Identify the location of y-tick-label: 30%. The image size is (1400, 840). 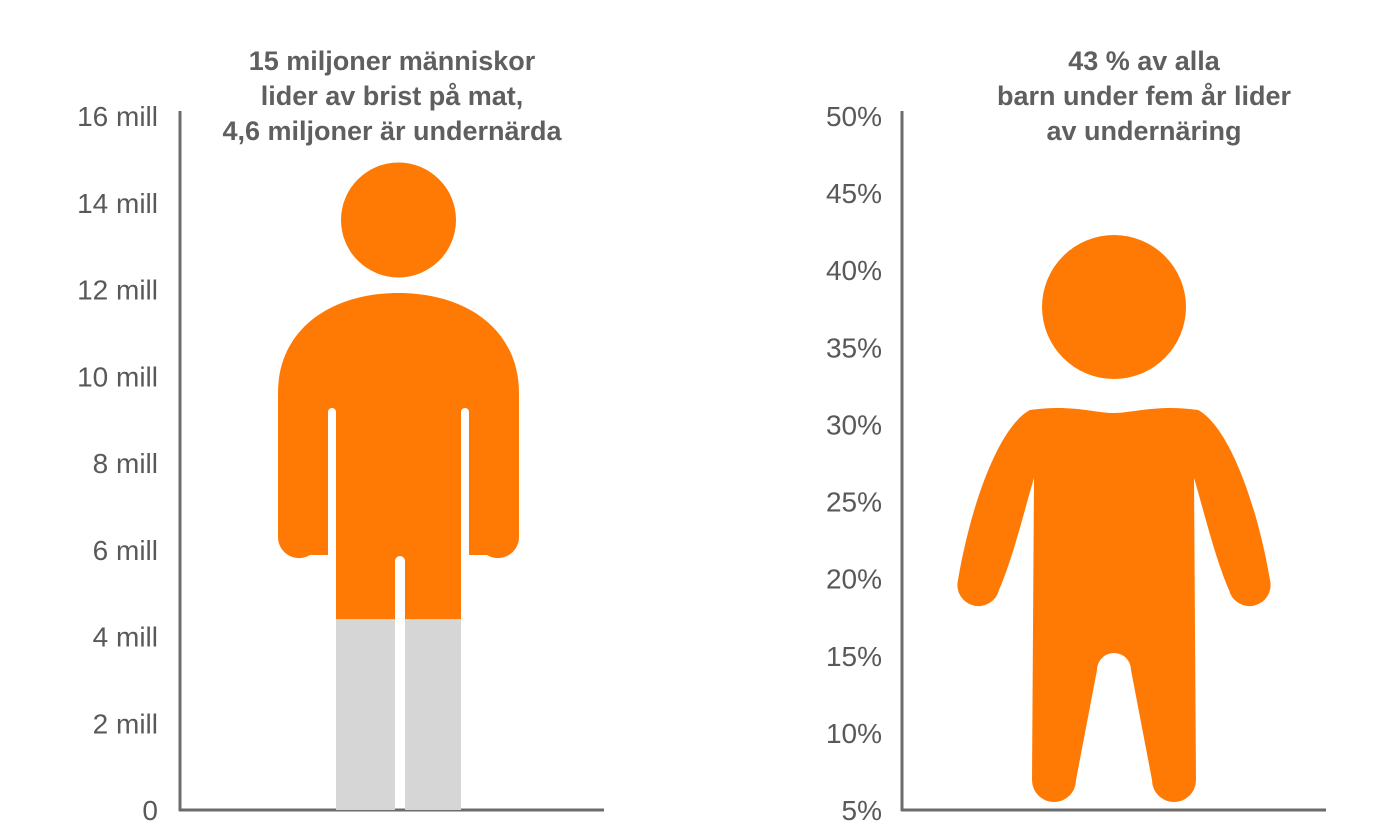
(854, 424).